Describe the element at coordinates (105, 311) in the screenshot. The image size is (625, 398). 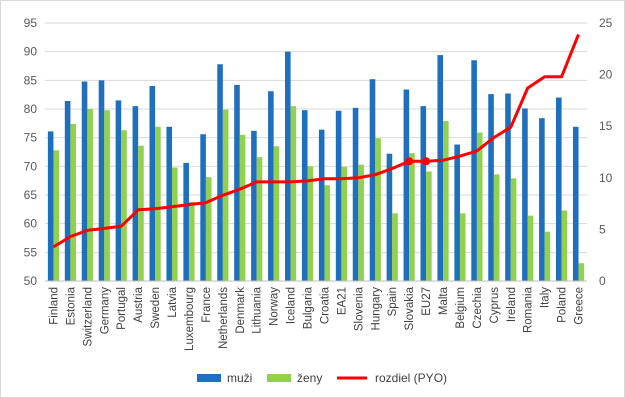
I see `x-tick-label: Germany` at that location.